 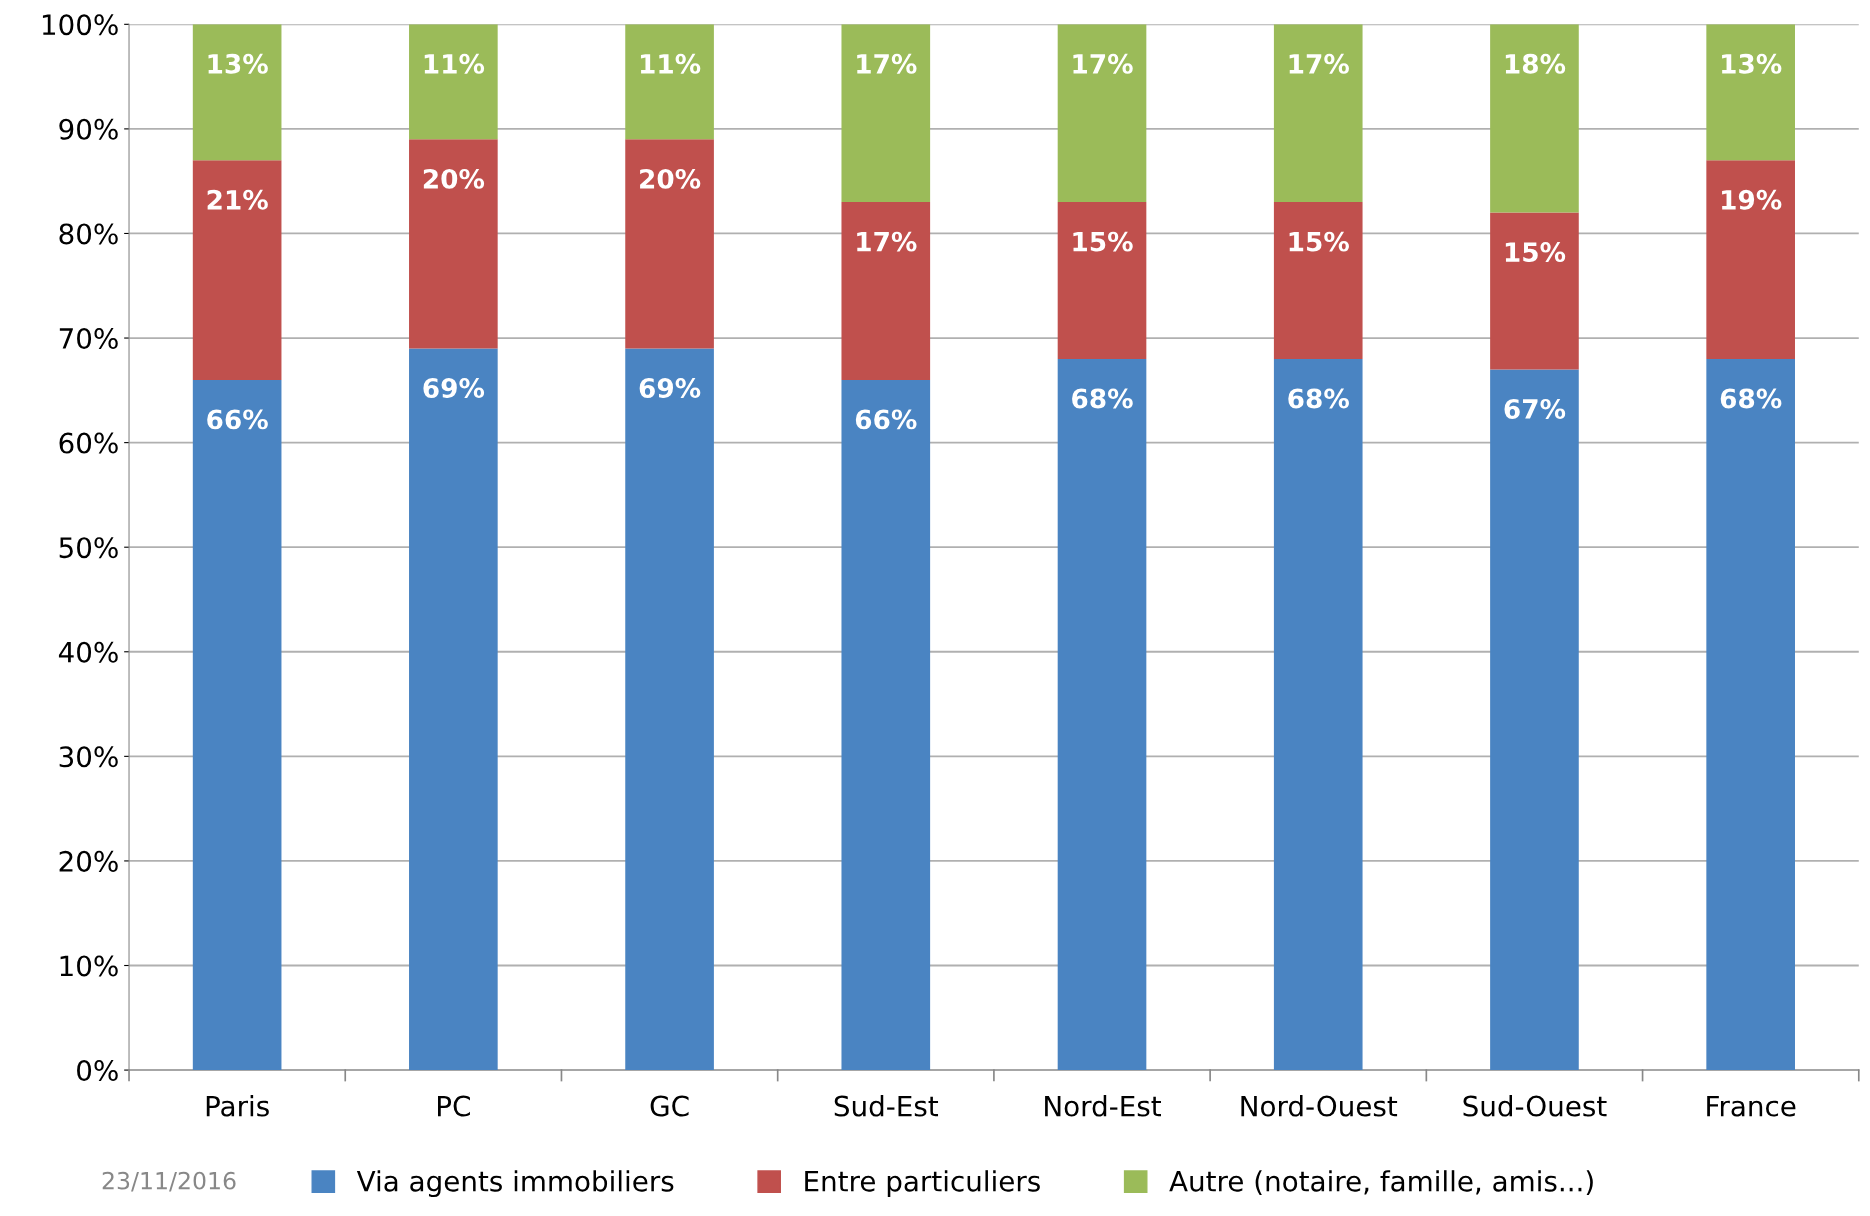 What do you see at coordinates (1752, 199) in the screenshot?
I see `data-label: 19%` at bounding box center [1752, 199].